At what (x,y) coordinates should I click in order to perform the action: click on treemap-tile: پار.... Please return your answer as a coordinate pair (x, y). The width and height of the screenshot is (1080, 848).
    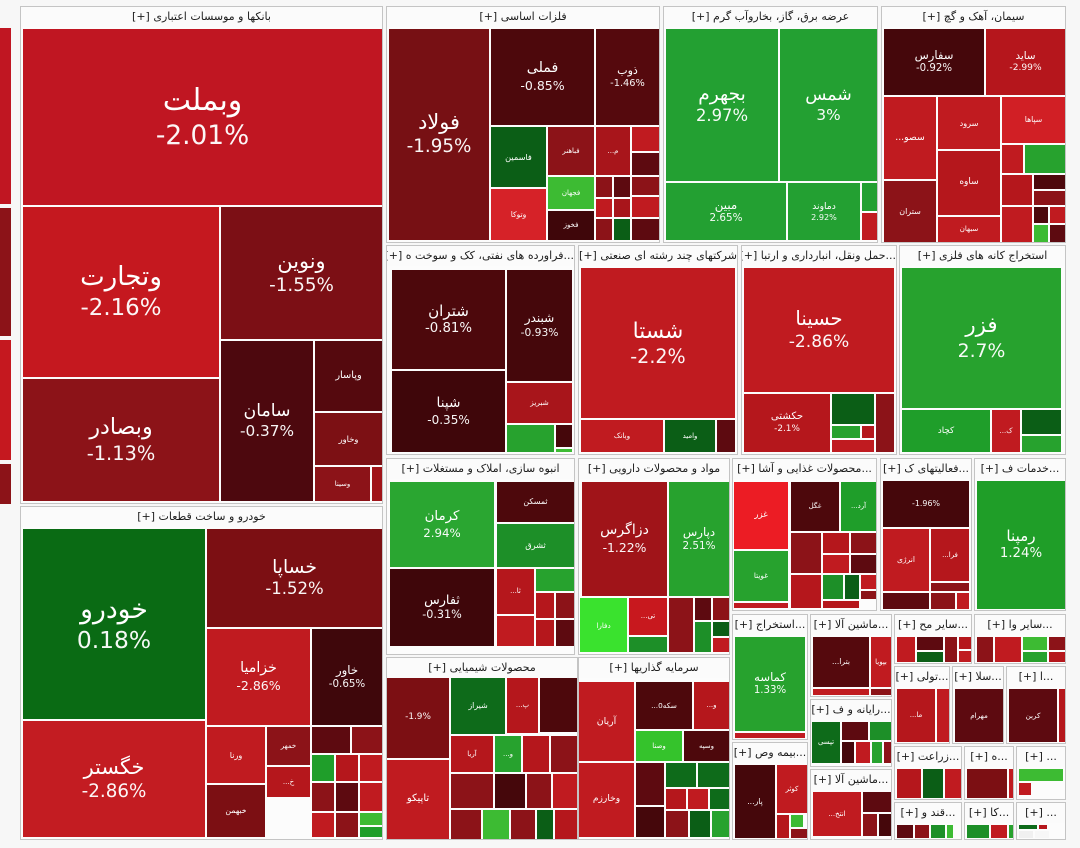
    Looking at the image, I should click on (755, 801).